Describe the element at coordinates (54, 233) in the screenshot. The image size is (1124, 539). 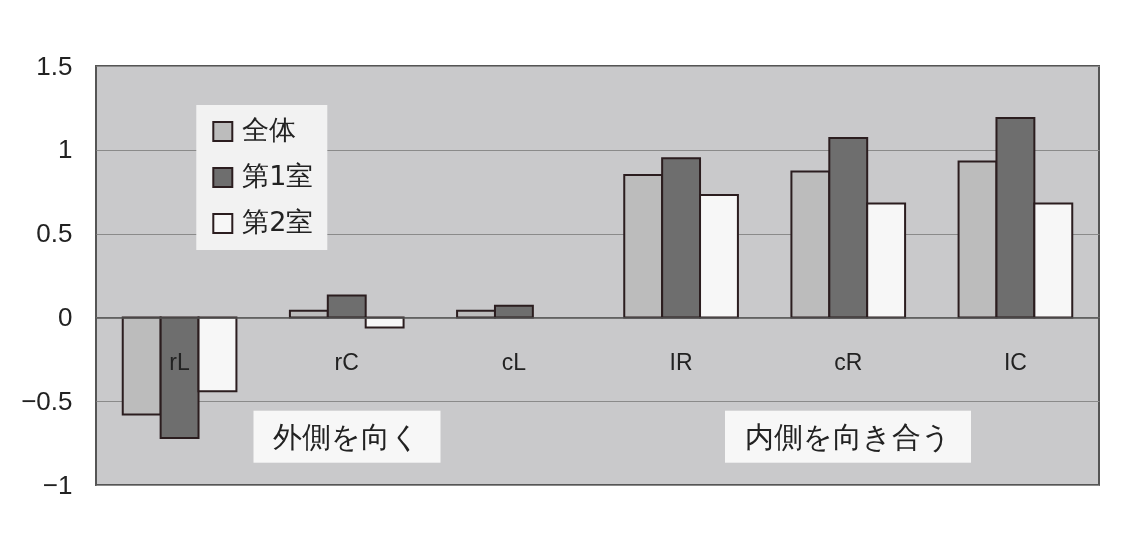
I see `y-tick-label: 0.5` at that location.